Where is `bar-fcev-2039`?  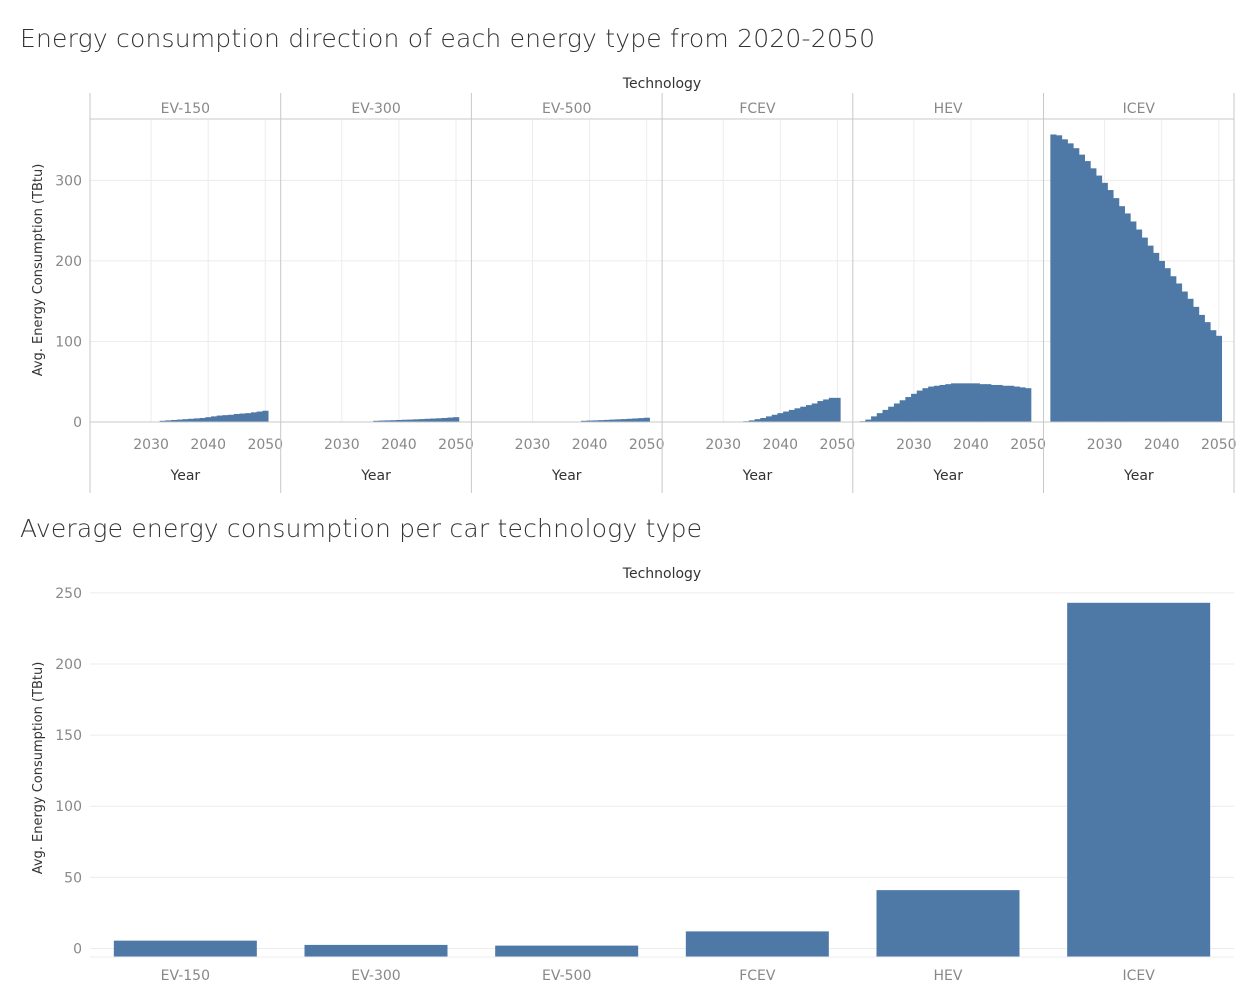 bar-fcev-2039 is located at coordinates (774, 418).